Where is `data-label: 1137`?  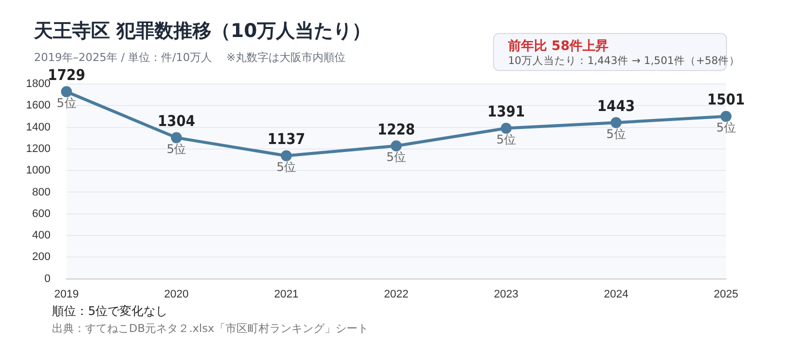 data-label: 1137 is located at coordinates (287, 139).